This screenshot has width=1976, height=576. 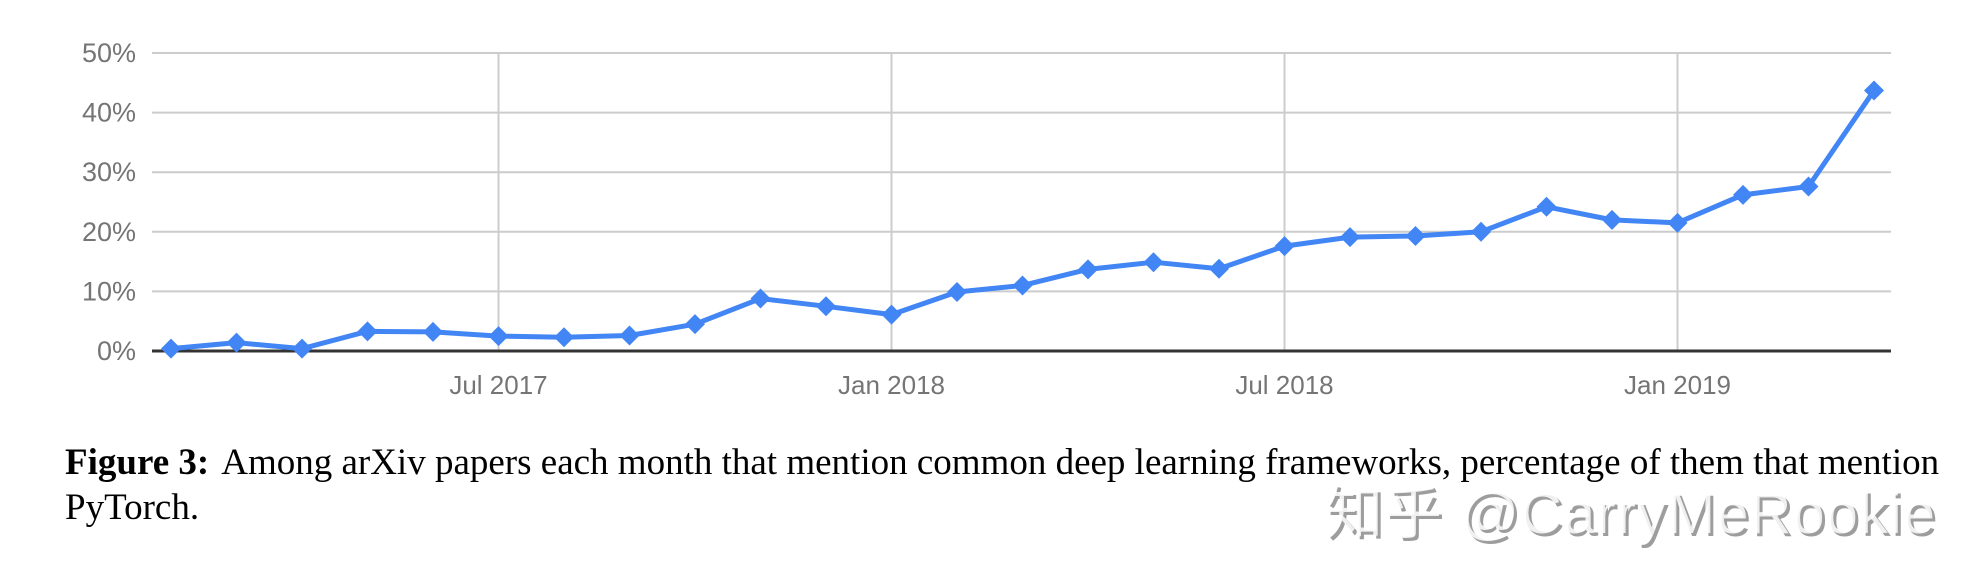 What do you see at coordinates (1630, 513) in the screenshot?
I see `watermark: 知乎 @CarryMeRookie` at bounding box center [1630, 513].